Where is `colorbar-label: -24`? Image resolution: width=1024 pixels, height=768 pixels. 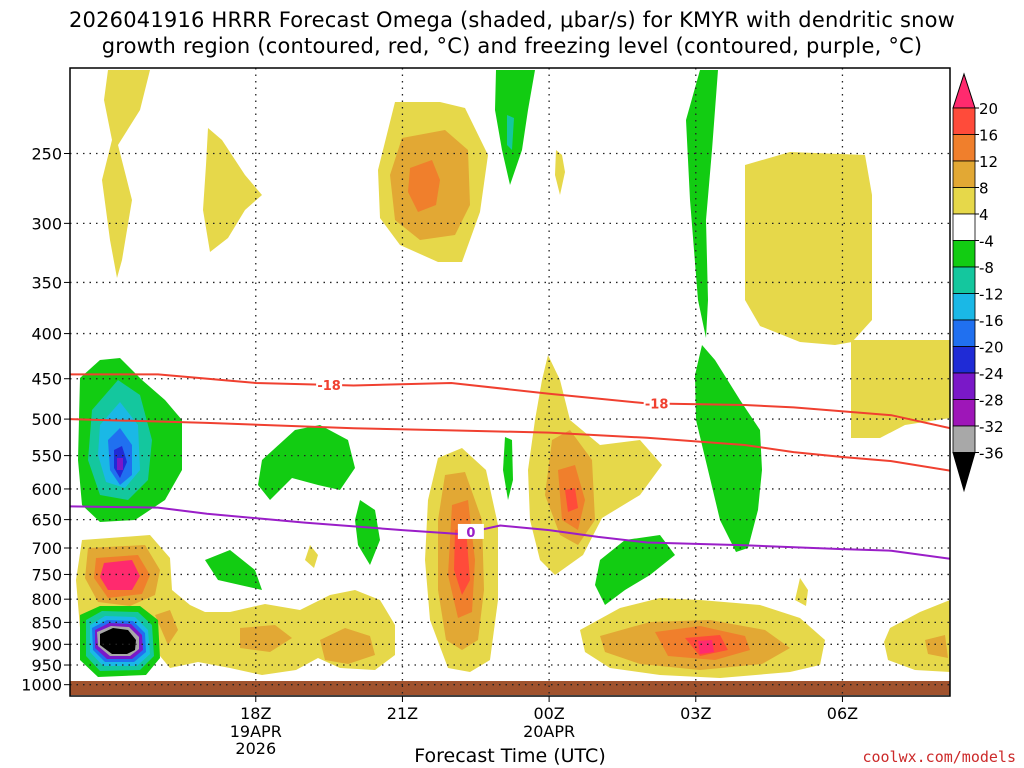
colorbar-label: -24 is located at coordinates (991, 374).